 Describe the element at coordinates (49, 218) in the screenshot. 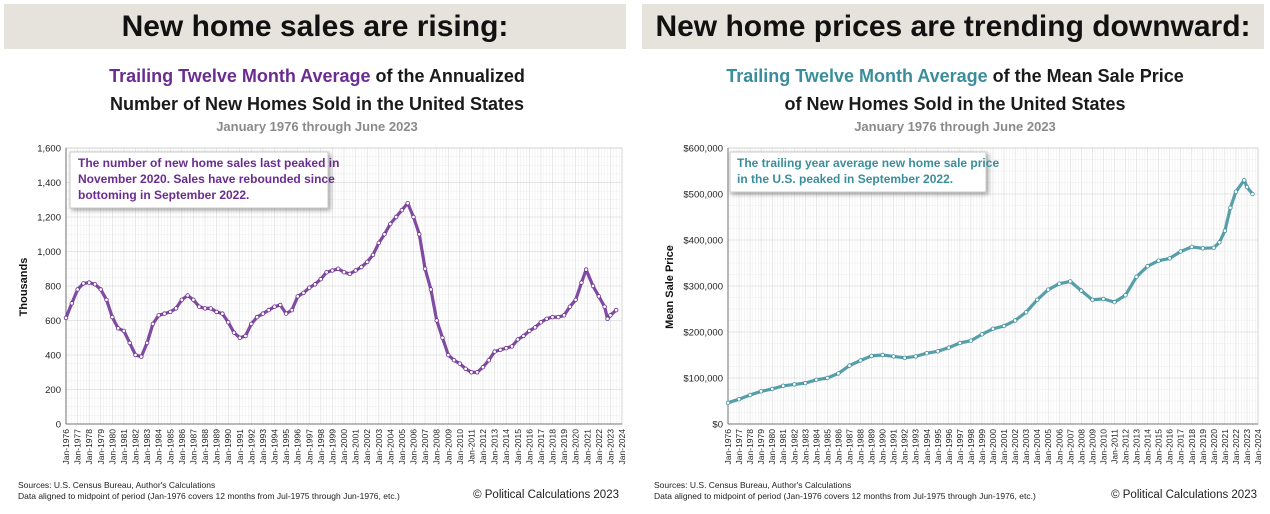

I see `y-tick-label: 1,200` at that location.